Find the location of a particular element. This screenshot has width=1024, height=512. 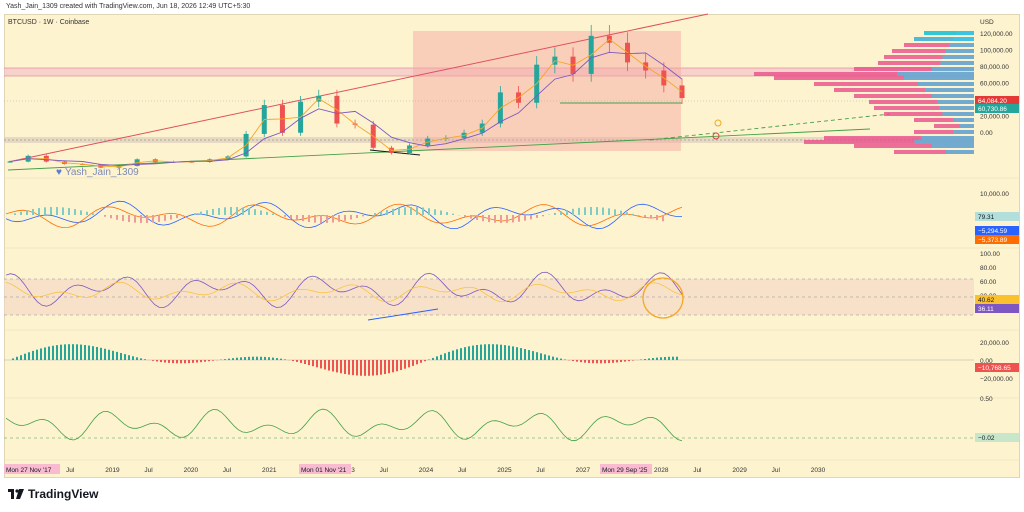

price-axis-tick: 60,000.00 is located at coordinates (994, 84).